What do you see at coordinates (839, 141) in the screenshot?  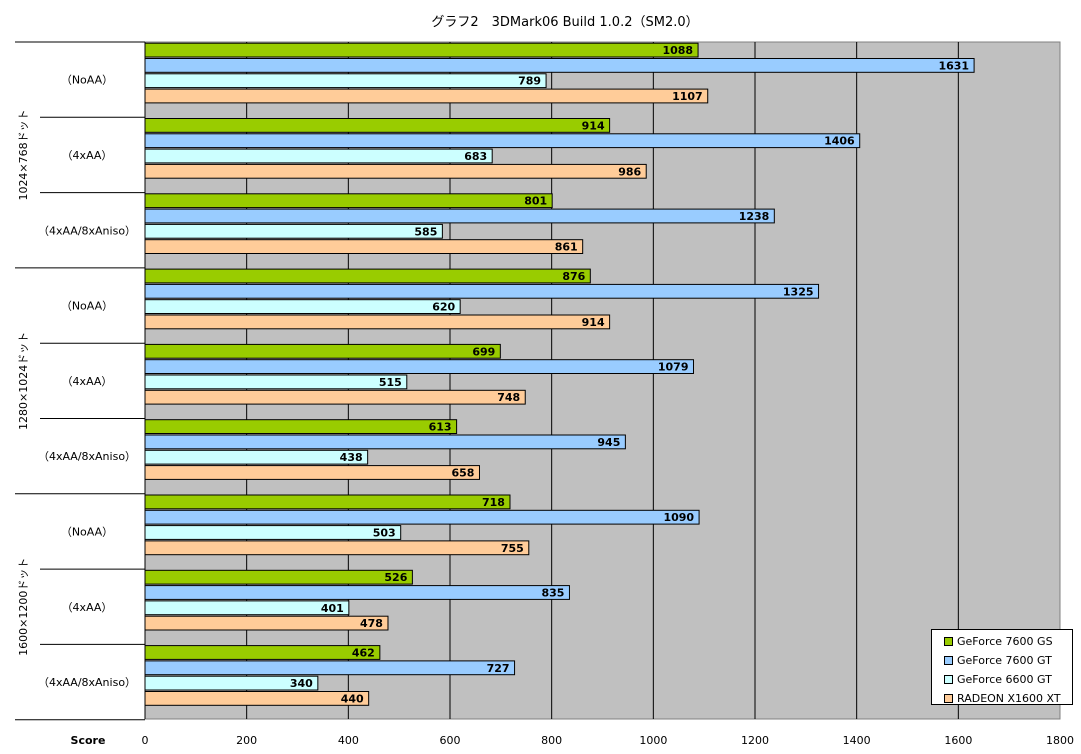 I see `bar-value-label: 1406` at bounding box center [839, 141].